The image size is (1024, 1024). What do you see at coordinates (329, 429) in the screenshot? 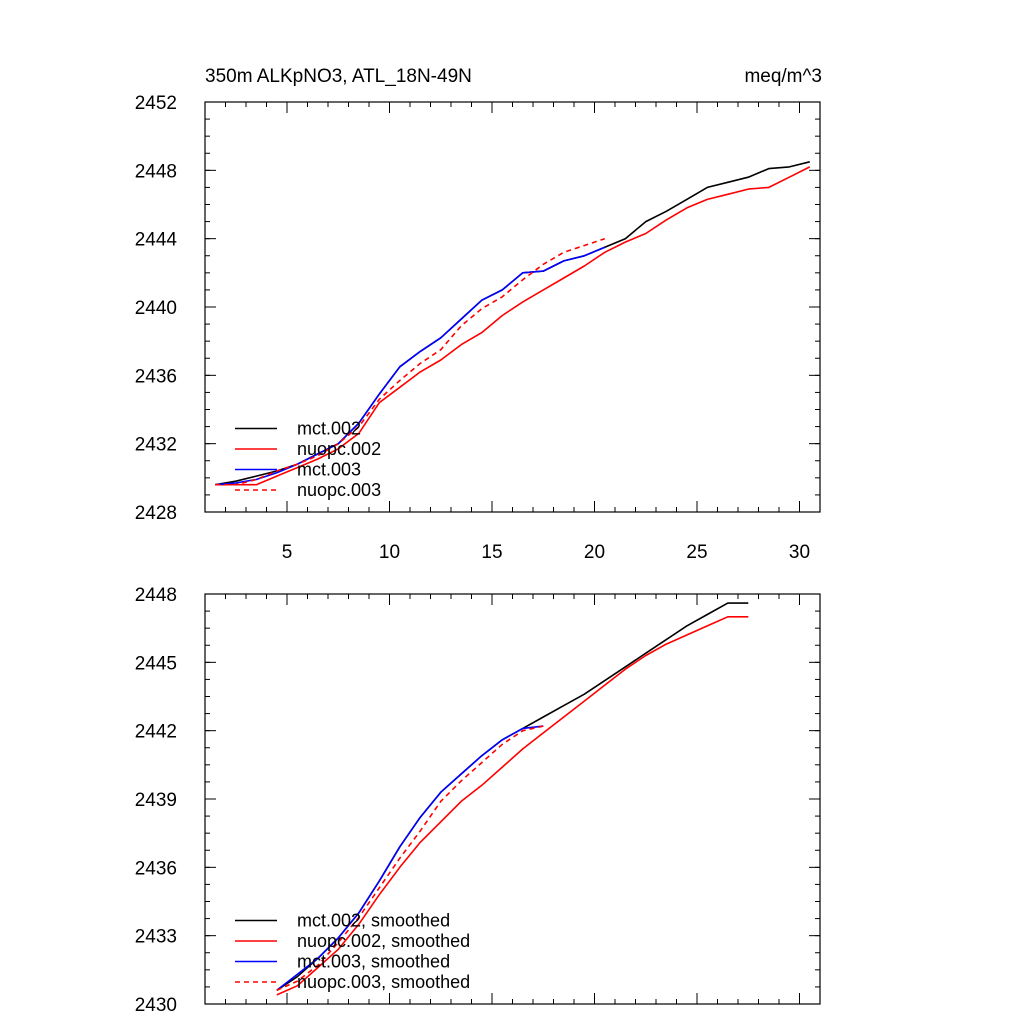
I see `top-legend-label-1: mct.002` at bounding box center [329, 429].